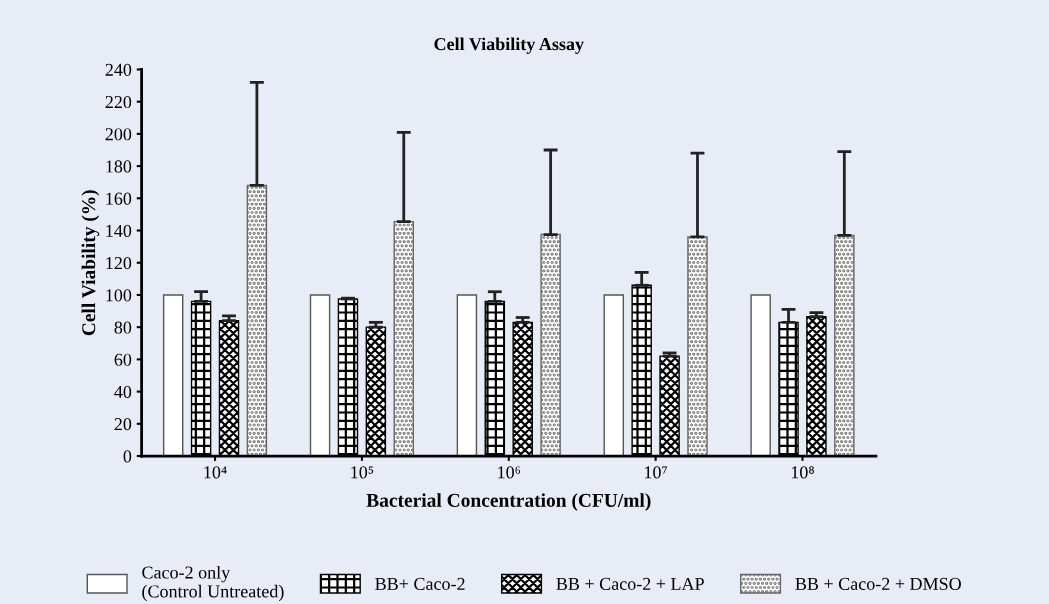 The width and height of the screenshot is (1049, 604). Describe the element at coordinates (420, 583) in the screenshot. I see `legend-label: BB+ Caco-2` at that location.